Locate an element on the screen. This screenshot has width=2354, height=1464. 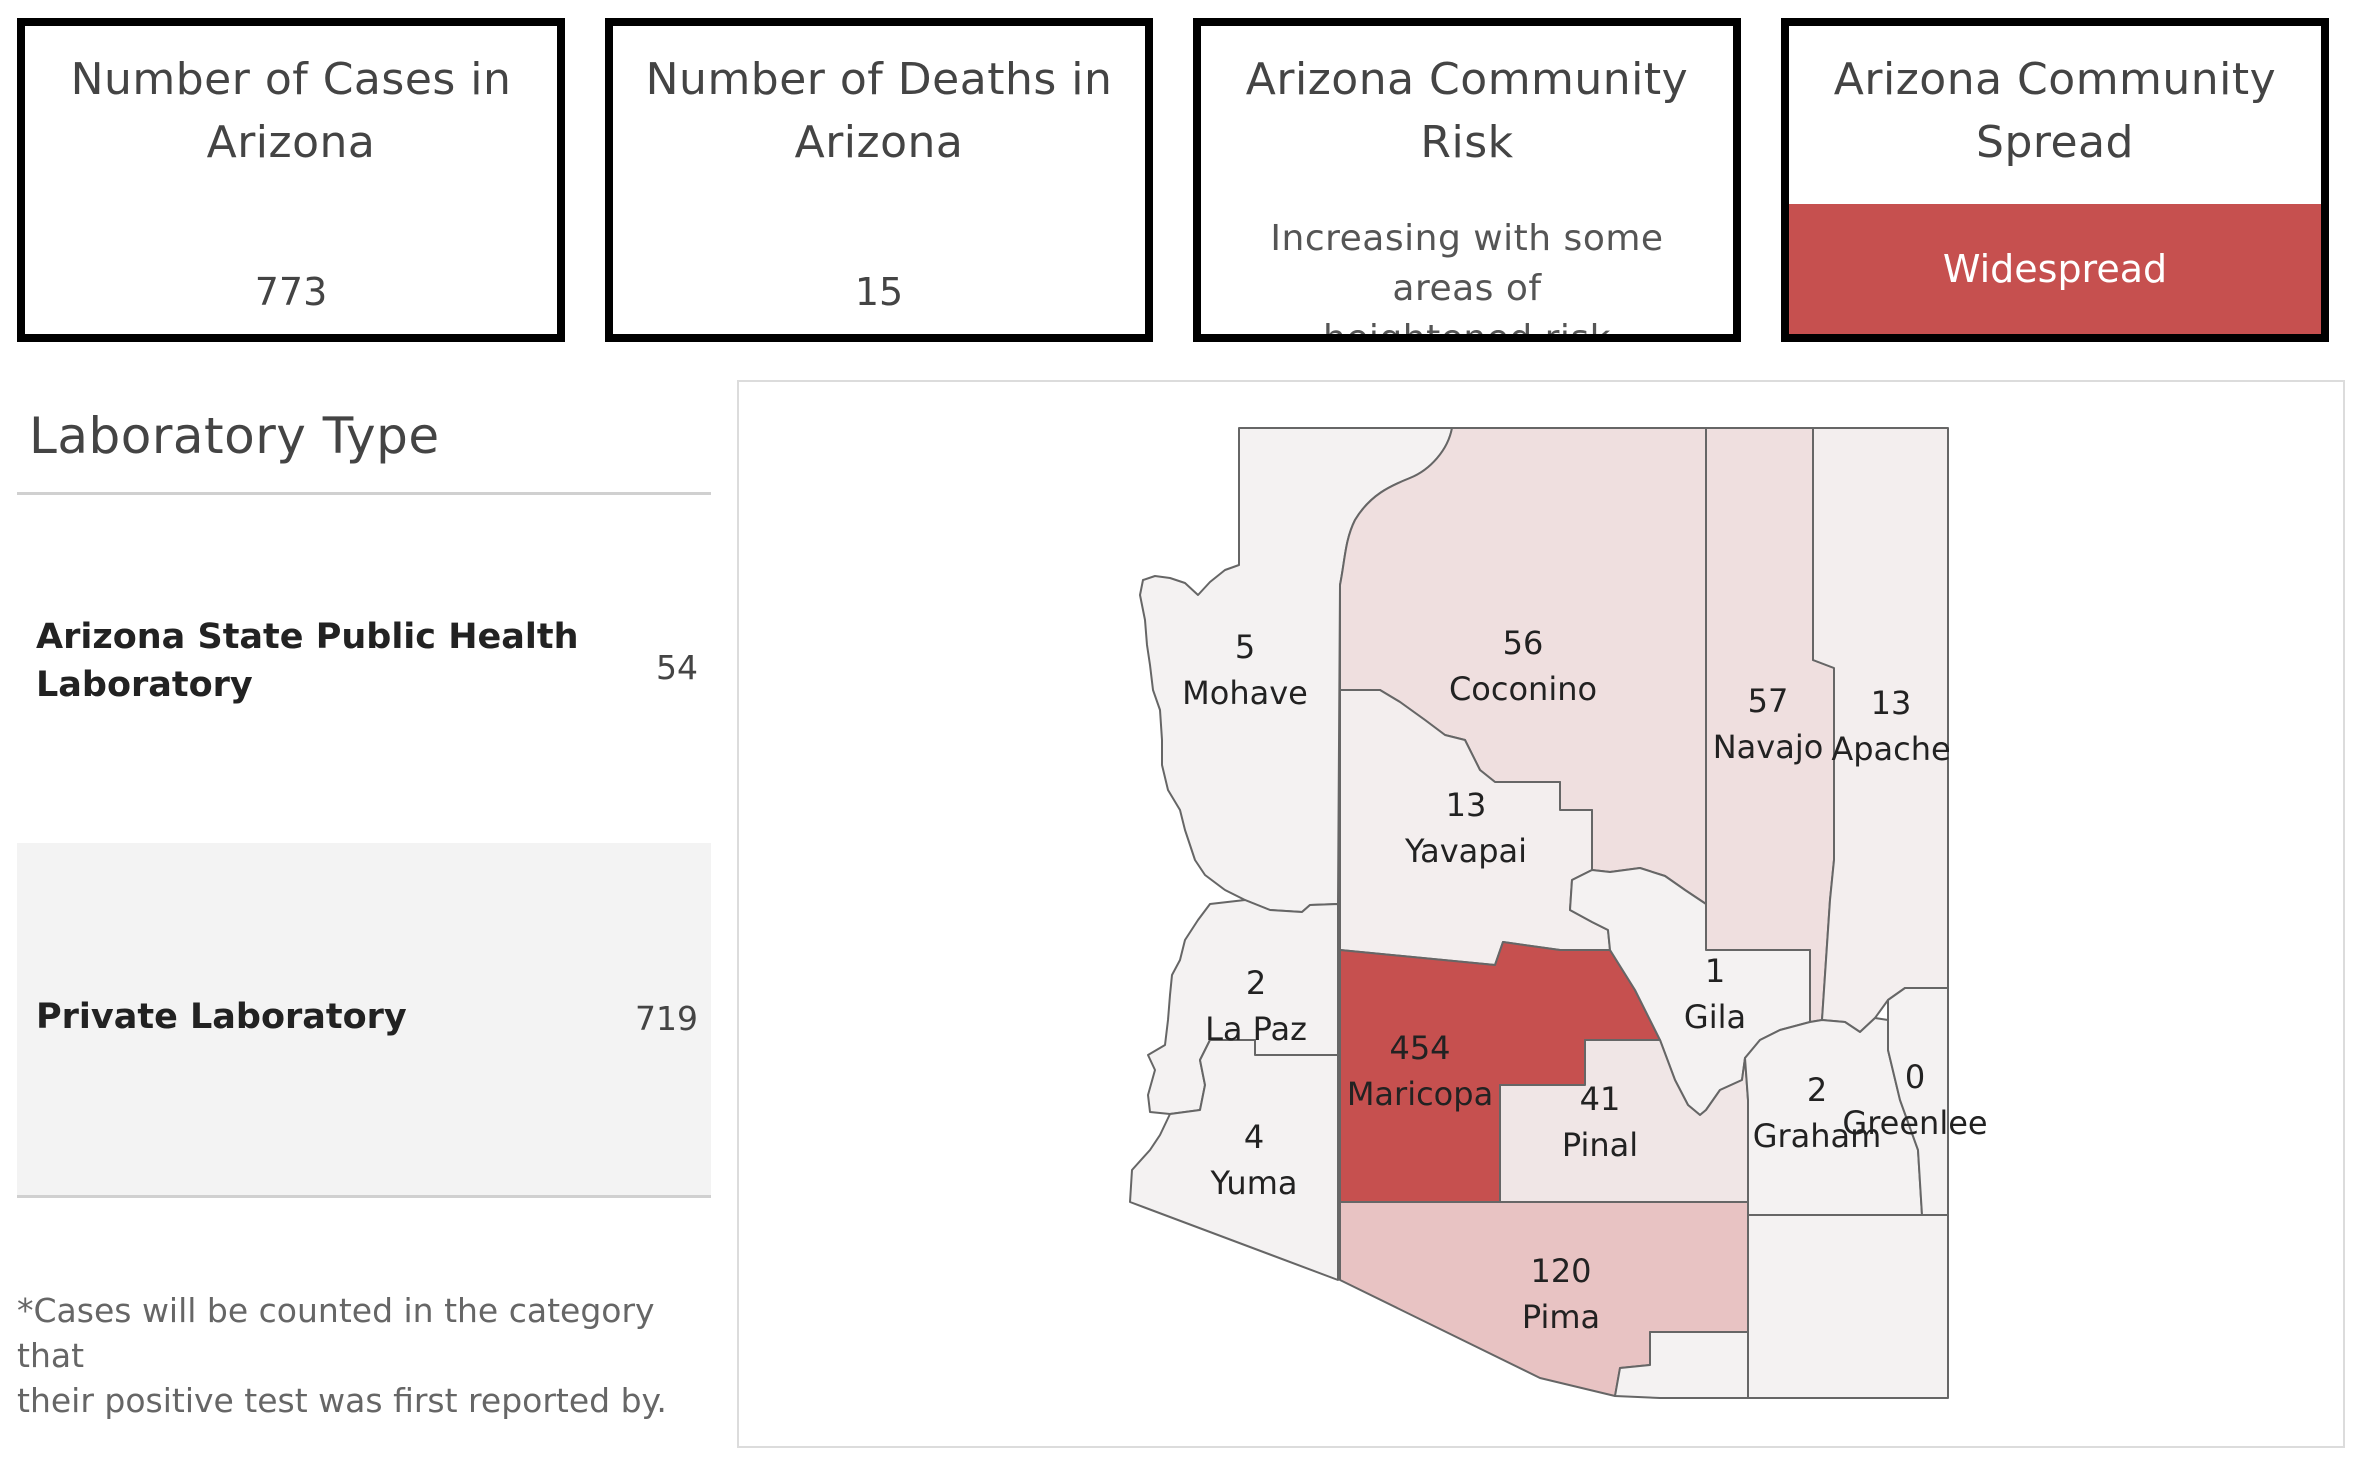
label-greenlee-name: Greenlee is located at coordinates (1914, 1123).